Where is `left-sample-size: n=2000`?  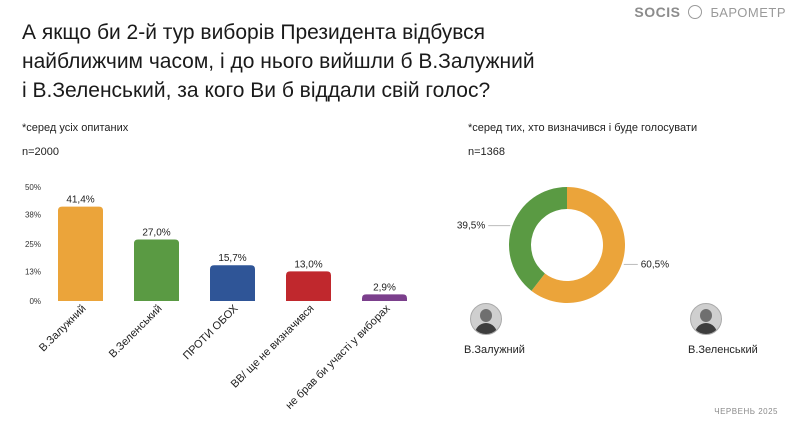
left-sample-size: n=2000 is located at coordinates (41, 152).